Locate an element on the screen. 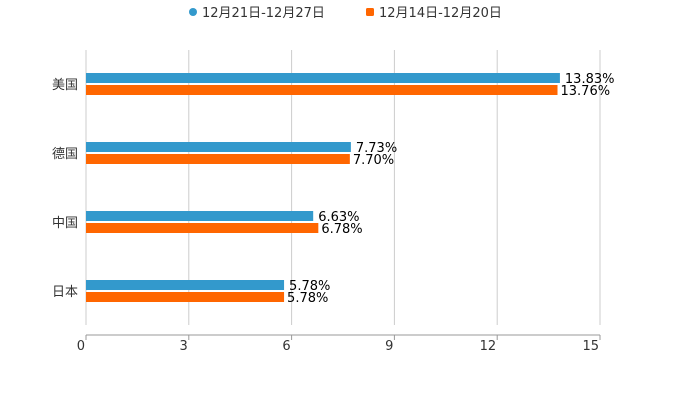 The width and height of the screenshot is (700, 400). x-tick-label: 12 is located at coordinates (488, 346).